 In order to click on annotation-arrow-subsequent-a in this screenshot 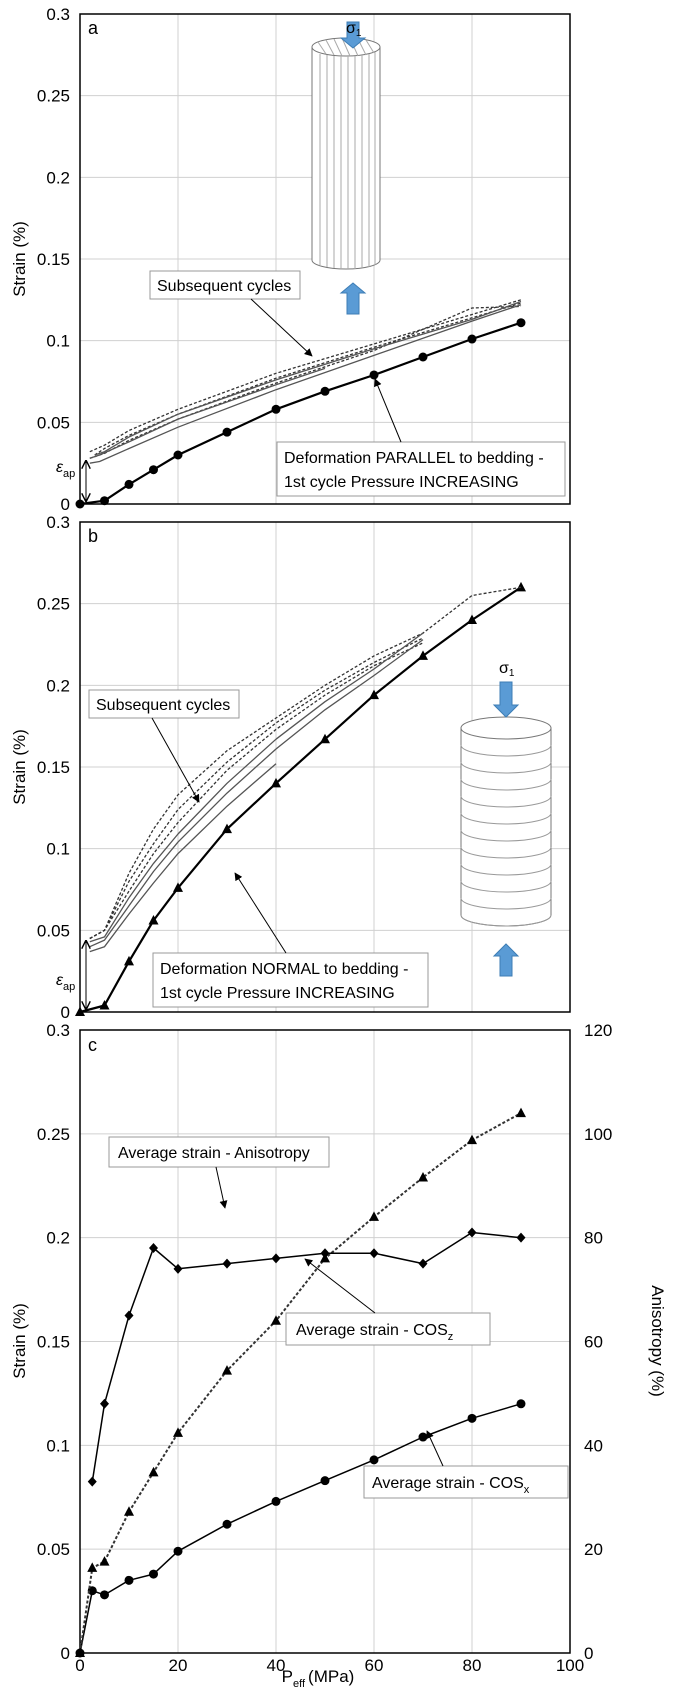, I will do `click(281, 327)`.